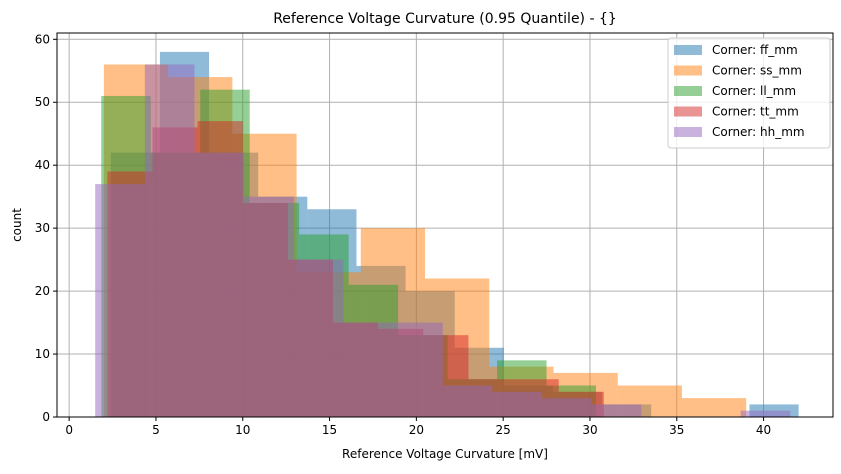 This screenshot has height=474, width=841. I want to click on x-tick-label: 35, so click(676, 430).